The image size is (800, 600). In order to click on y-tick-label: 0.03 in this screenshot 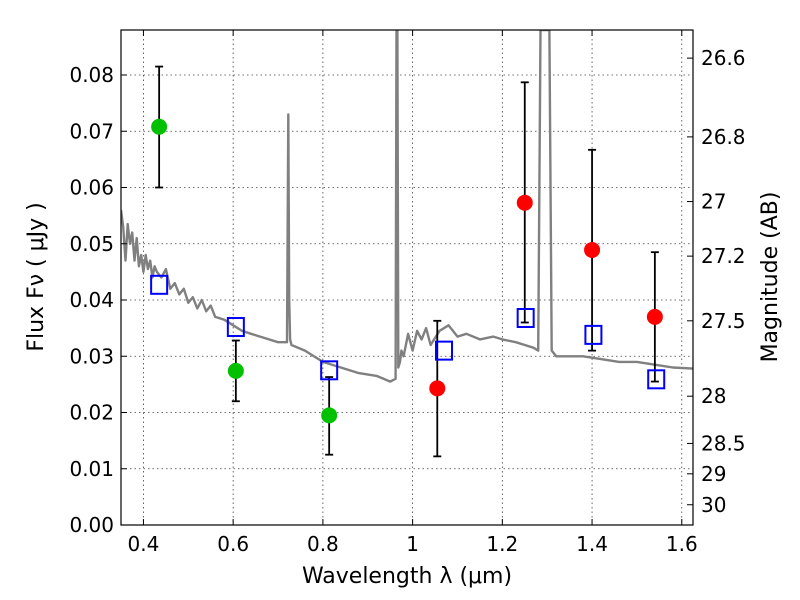, I will do `click(91, 356)`.